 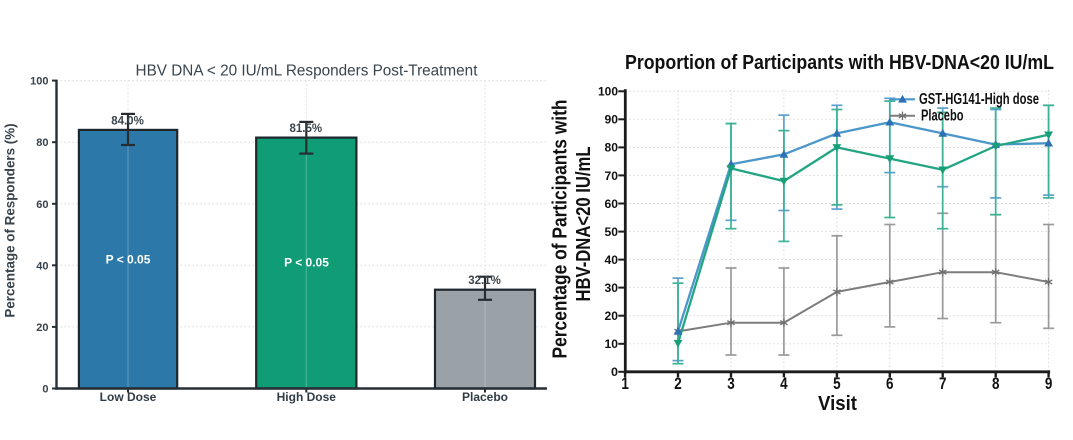 What do you see at coordinates (784, 384) in the screenshot?
I see `svg-text: 4` at bounding box center [784, 384].